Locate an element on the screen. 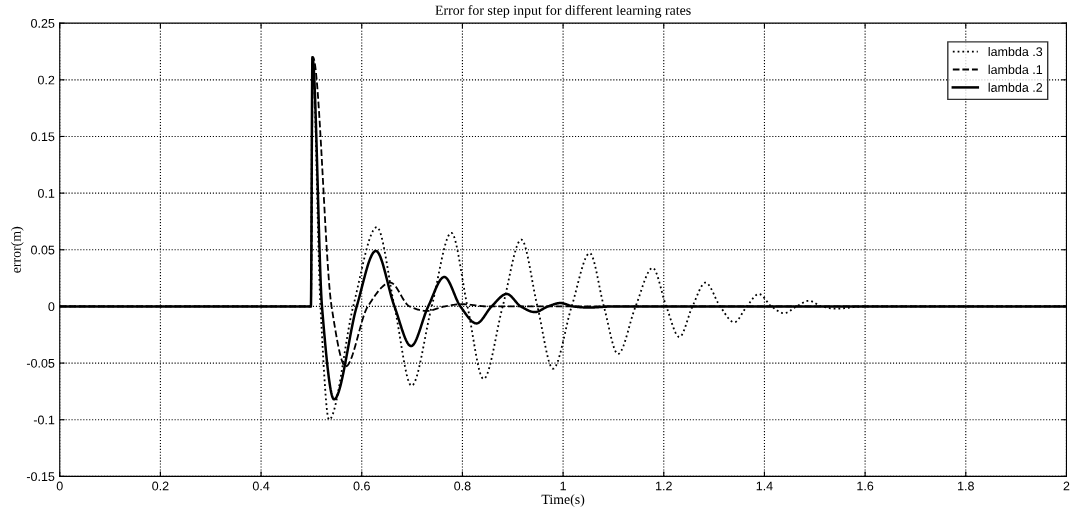 This screenshot has height=515, width=1086. y-tick-label: 0 is located at coordinates (51, 307).